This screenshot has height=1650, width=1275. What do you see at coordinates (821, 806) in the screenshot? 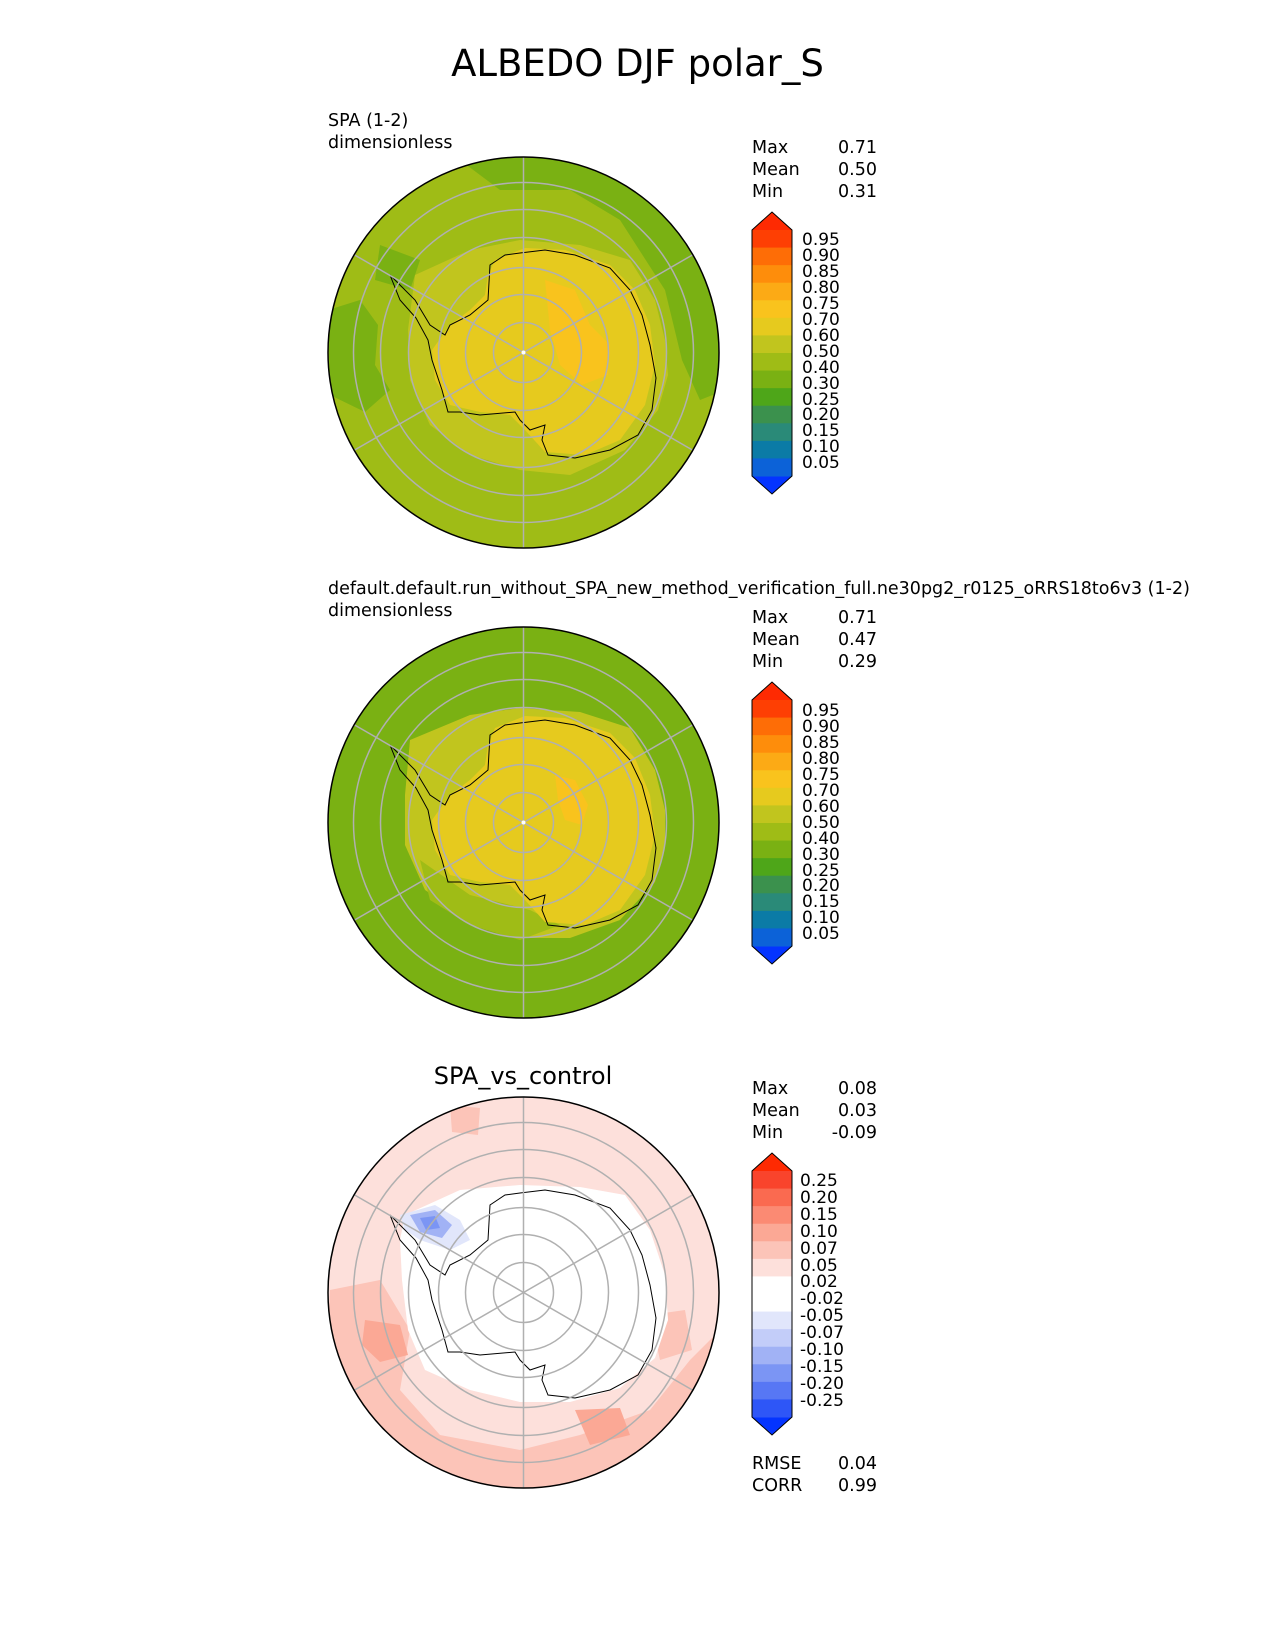
I see `colorbar-tick-label: 0.60` at bounding box center [821, 806].